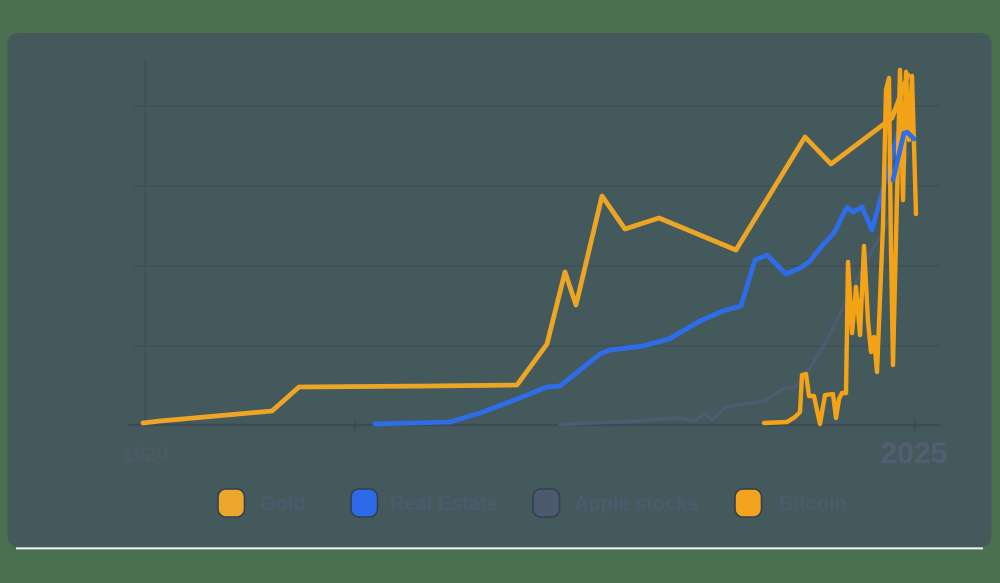  Describe the element at coordinates (145, 454) in the screenshot. I see `svg-text: 1920` at that location.